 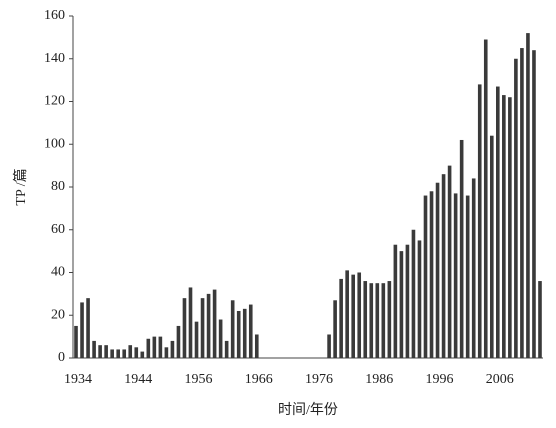 I want to click on y-tick-label: 80, so click(x=58, y=186).